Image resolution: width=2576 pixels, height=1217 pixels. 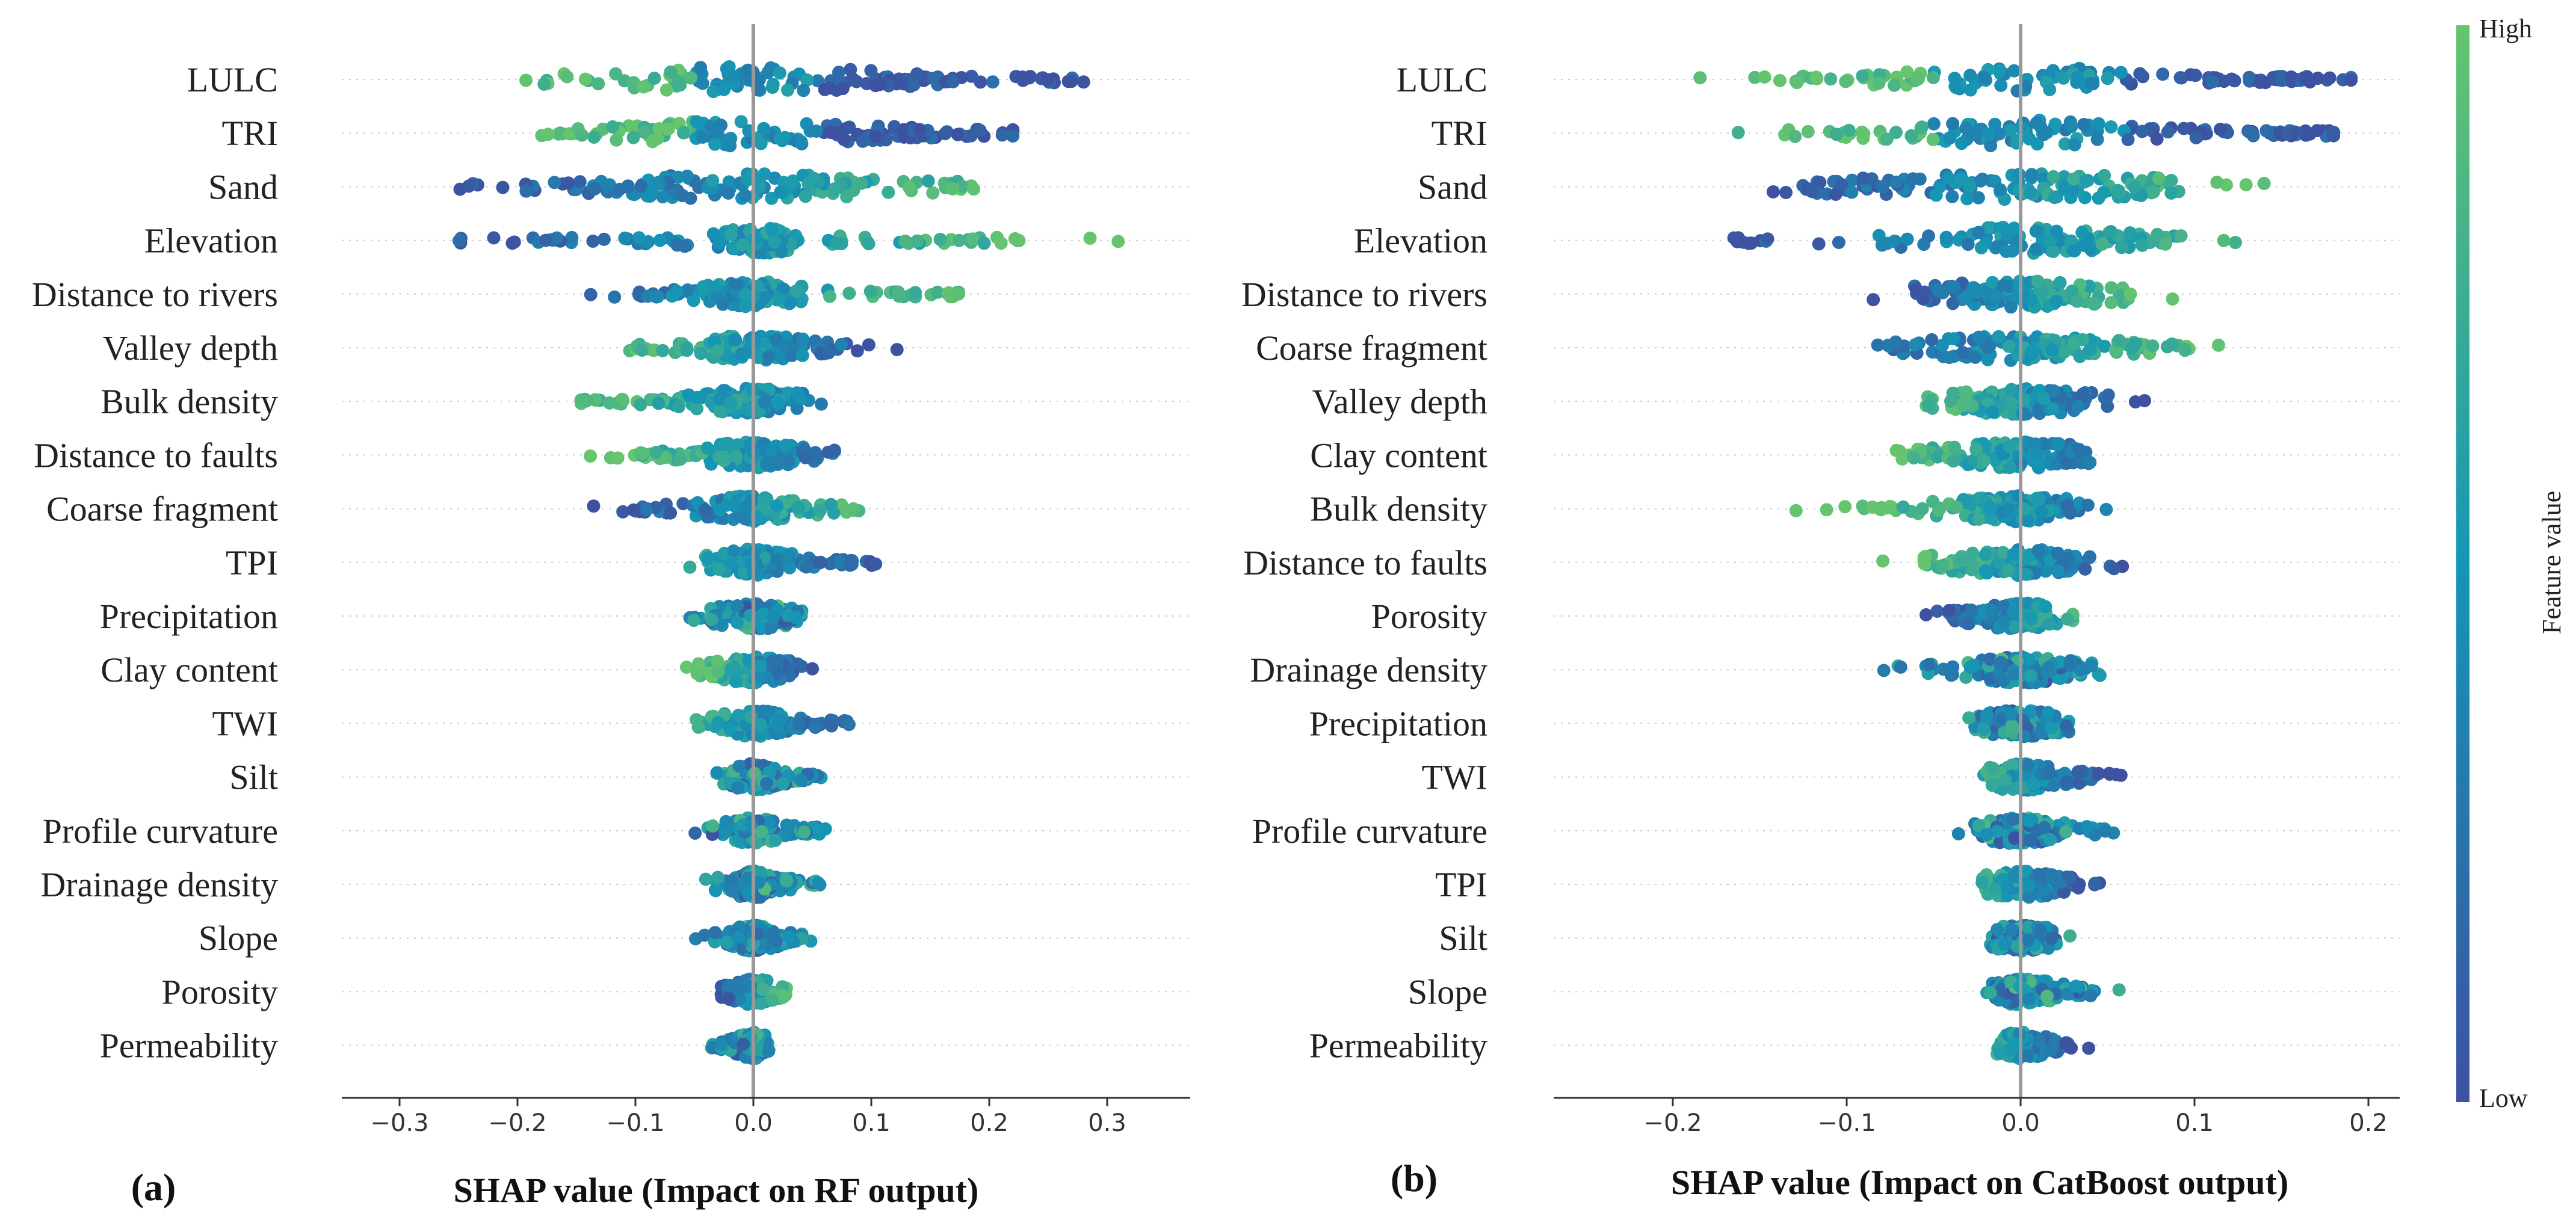 What do you see at coordinates (211, 240) in the screenshot?
I see `feature-label: Elevation` at bounding box center [211, 240].